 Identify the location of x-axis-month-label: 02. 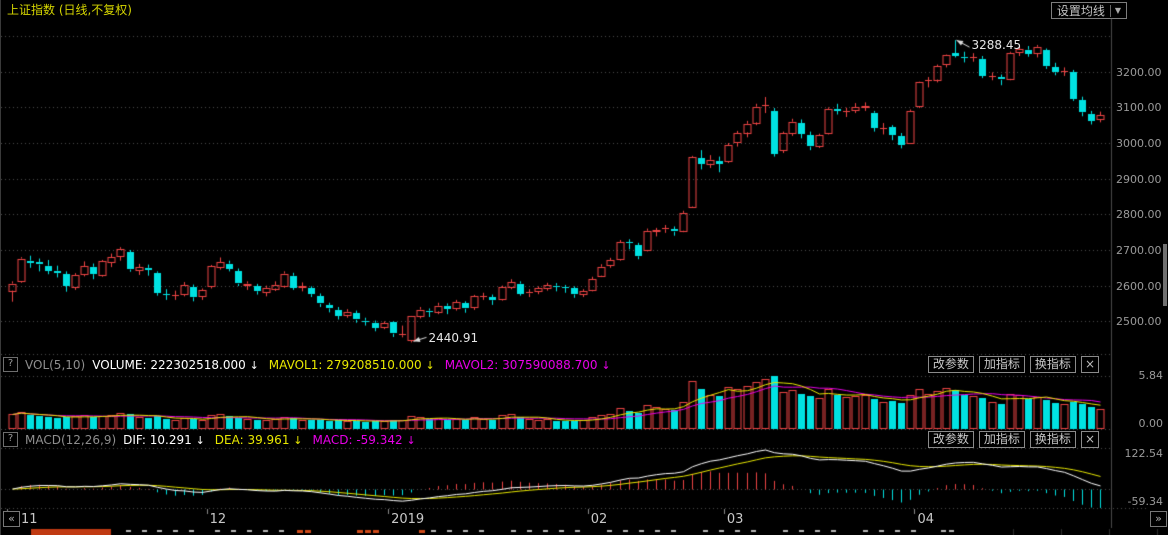
(599, 519).